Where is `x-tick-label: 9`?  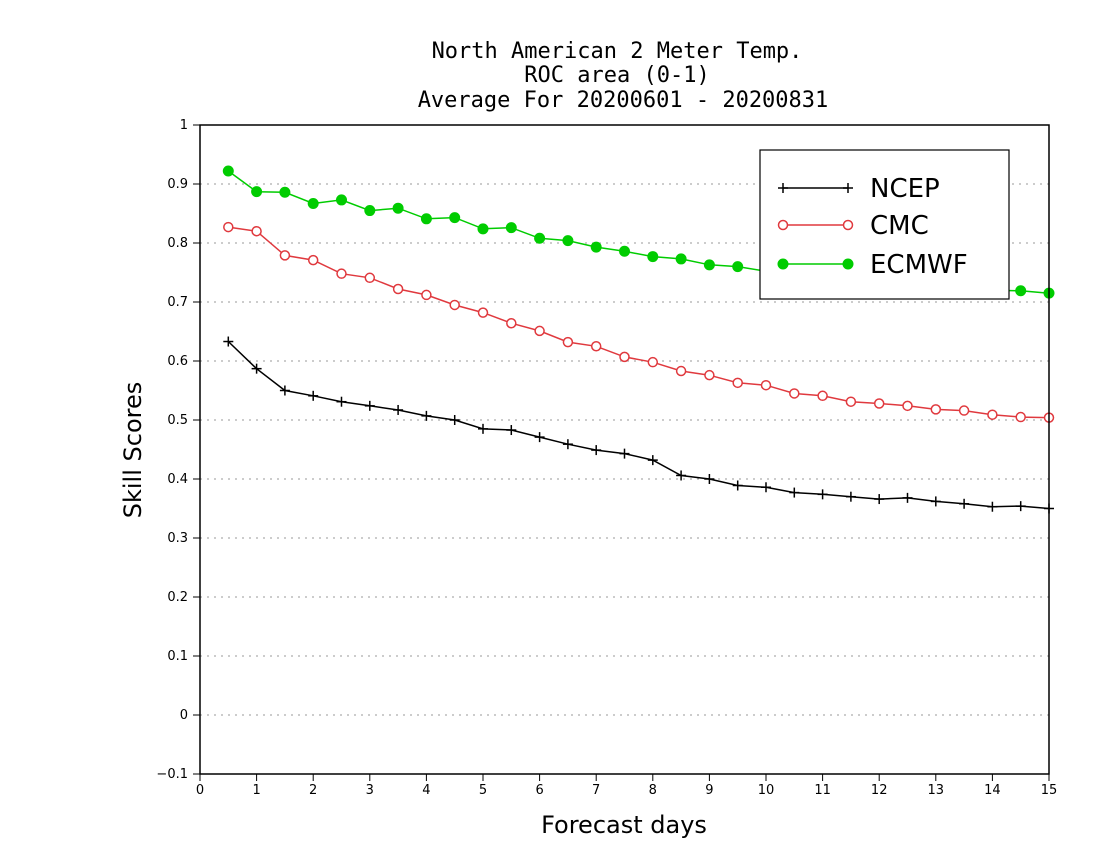
x-tick-label: 9 is located at coordinates (709, 790).